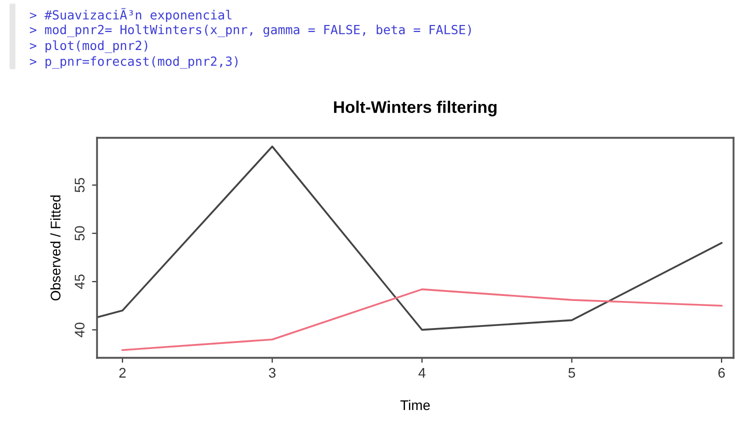  I want to click on x-tick-label: 5, so click(572, 373).